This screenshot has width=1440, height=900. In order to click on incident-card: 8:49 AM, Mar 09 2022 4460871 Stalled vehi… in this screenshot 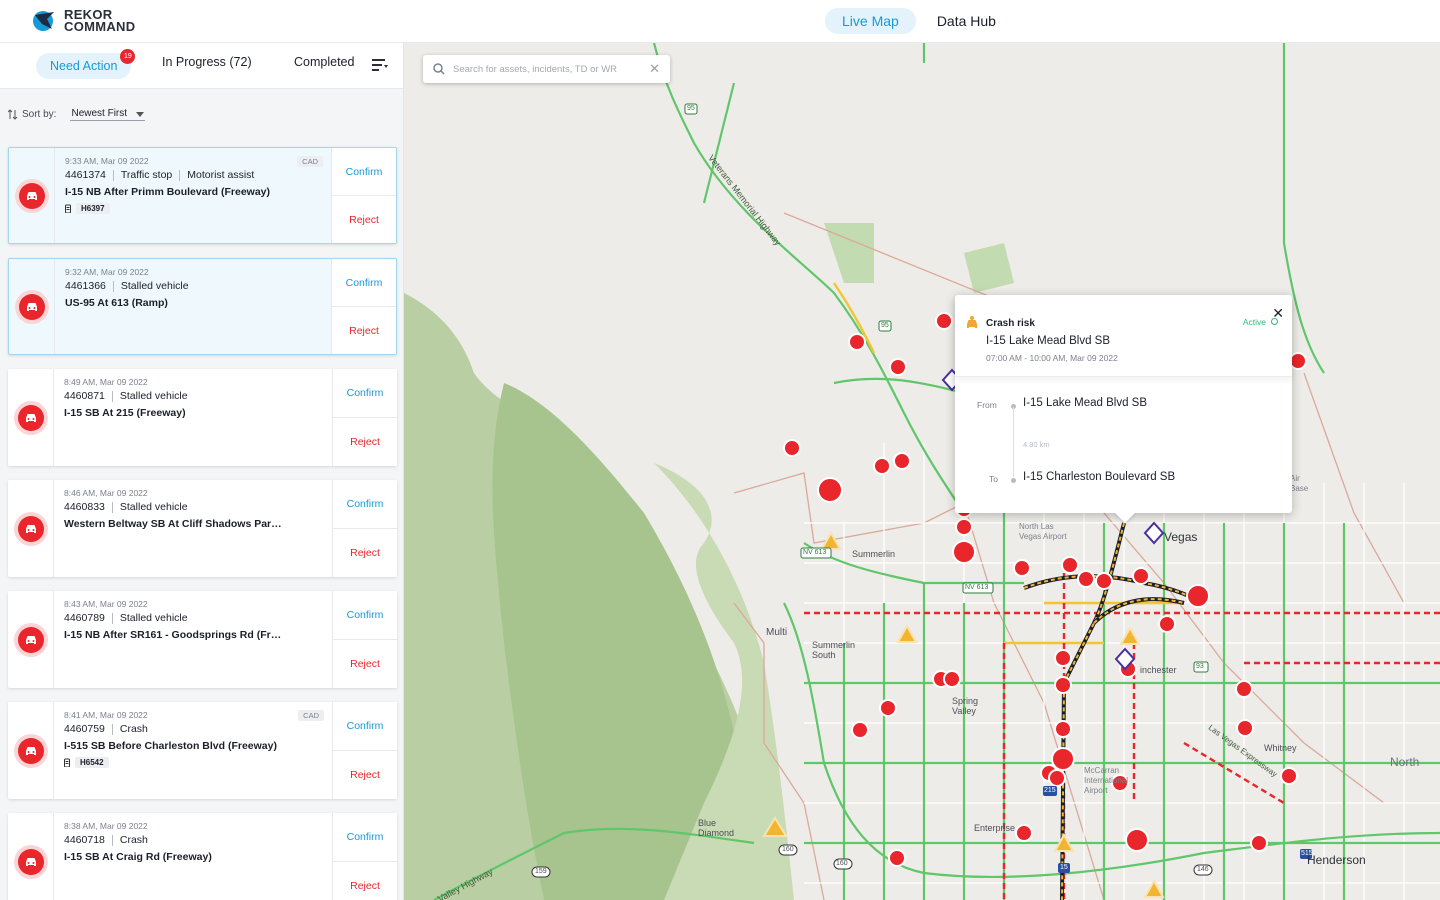, I will do `click(202, 417)`.